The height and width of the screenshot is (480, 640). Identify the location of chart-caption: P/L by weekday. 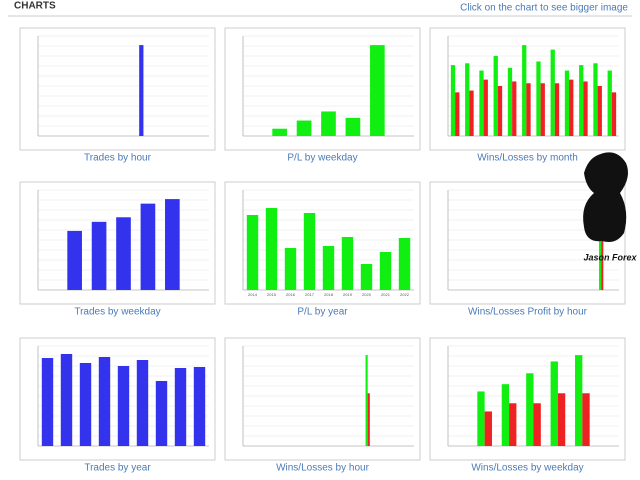
(322, 158).